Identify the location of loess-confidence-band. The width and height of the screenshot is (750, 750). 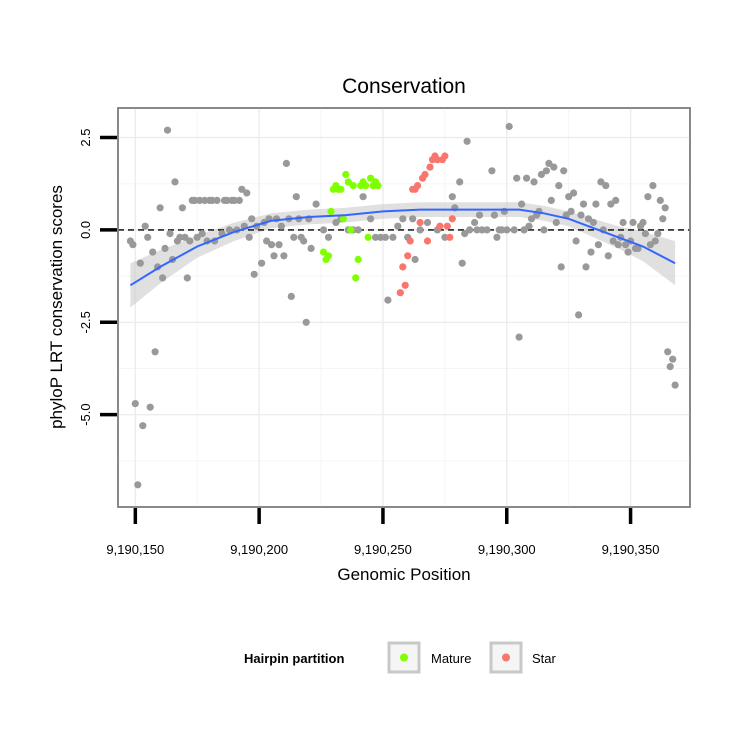
(403, 255).